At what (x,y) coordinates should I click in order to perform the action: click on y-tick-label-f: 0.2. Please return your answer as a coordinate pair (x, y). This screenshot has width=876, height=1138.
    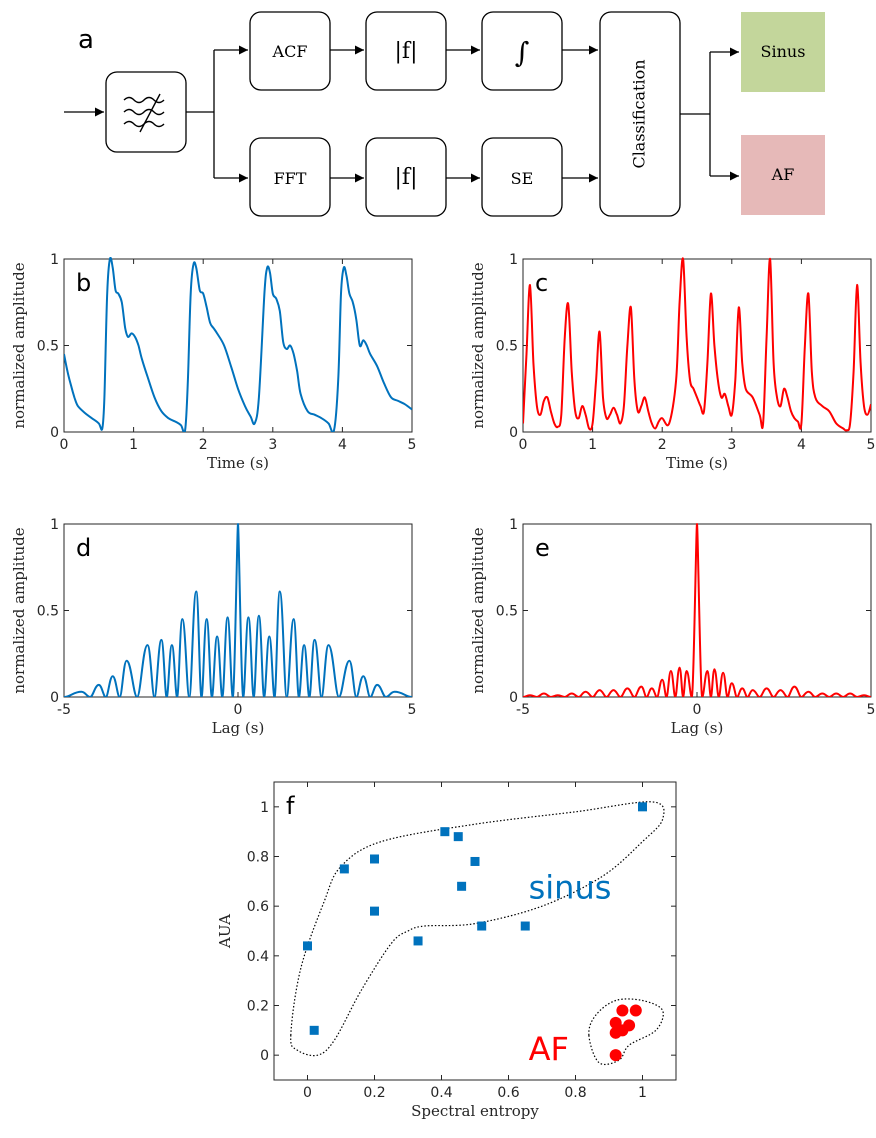
    Looking at the image, I should click on (258, 1007).